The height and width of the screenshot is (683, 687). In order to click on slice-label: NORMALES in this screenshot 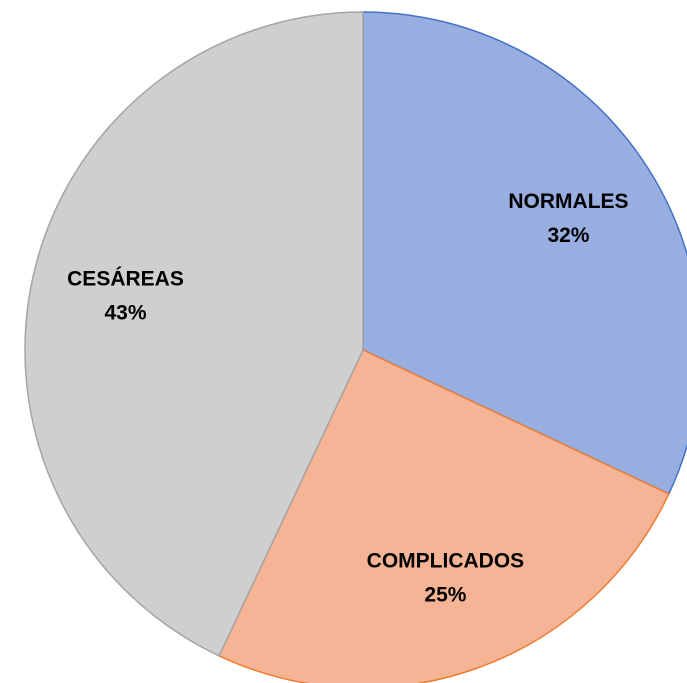, I will do `click(568, 201)`.